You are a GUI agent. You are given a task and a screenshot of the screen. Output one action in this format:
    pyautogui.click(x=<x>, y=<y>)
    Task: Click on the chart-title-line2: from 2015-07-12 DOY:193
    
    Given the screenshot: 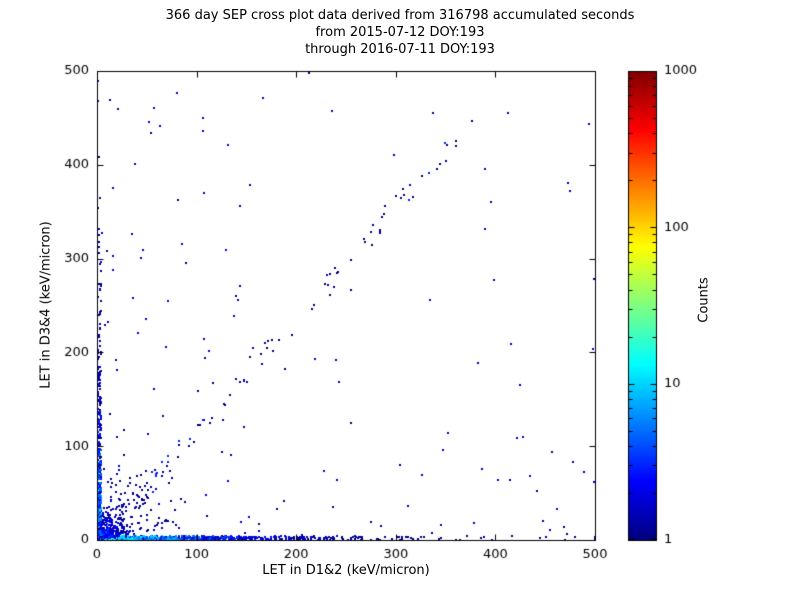 What is the action you would take?
    pyautogui.click(x=400, y=32)
    